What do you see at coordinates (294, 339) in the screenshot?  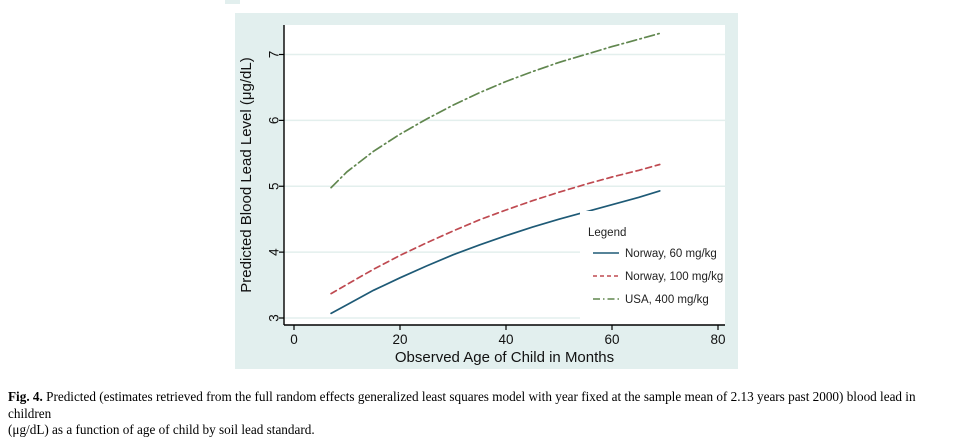 I see `x-tick-label: 0` at bounding box center [294, 339].